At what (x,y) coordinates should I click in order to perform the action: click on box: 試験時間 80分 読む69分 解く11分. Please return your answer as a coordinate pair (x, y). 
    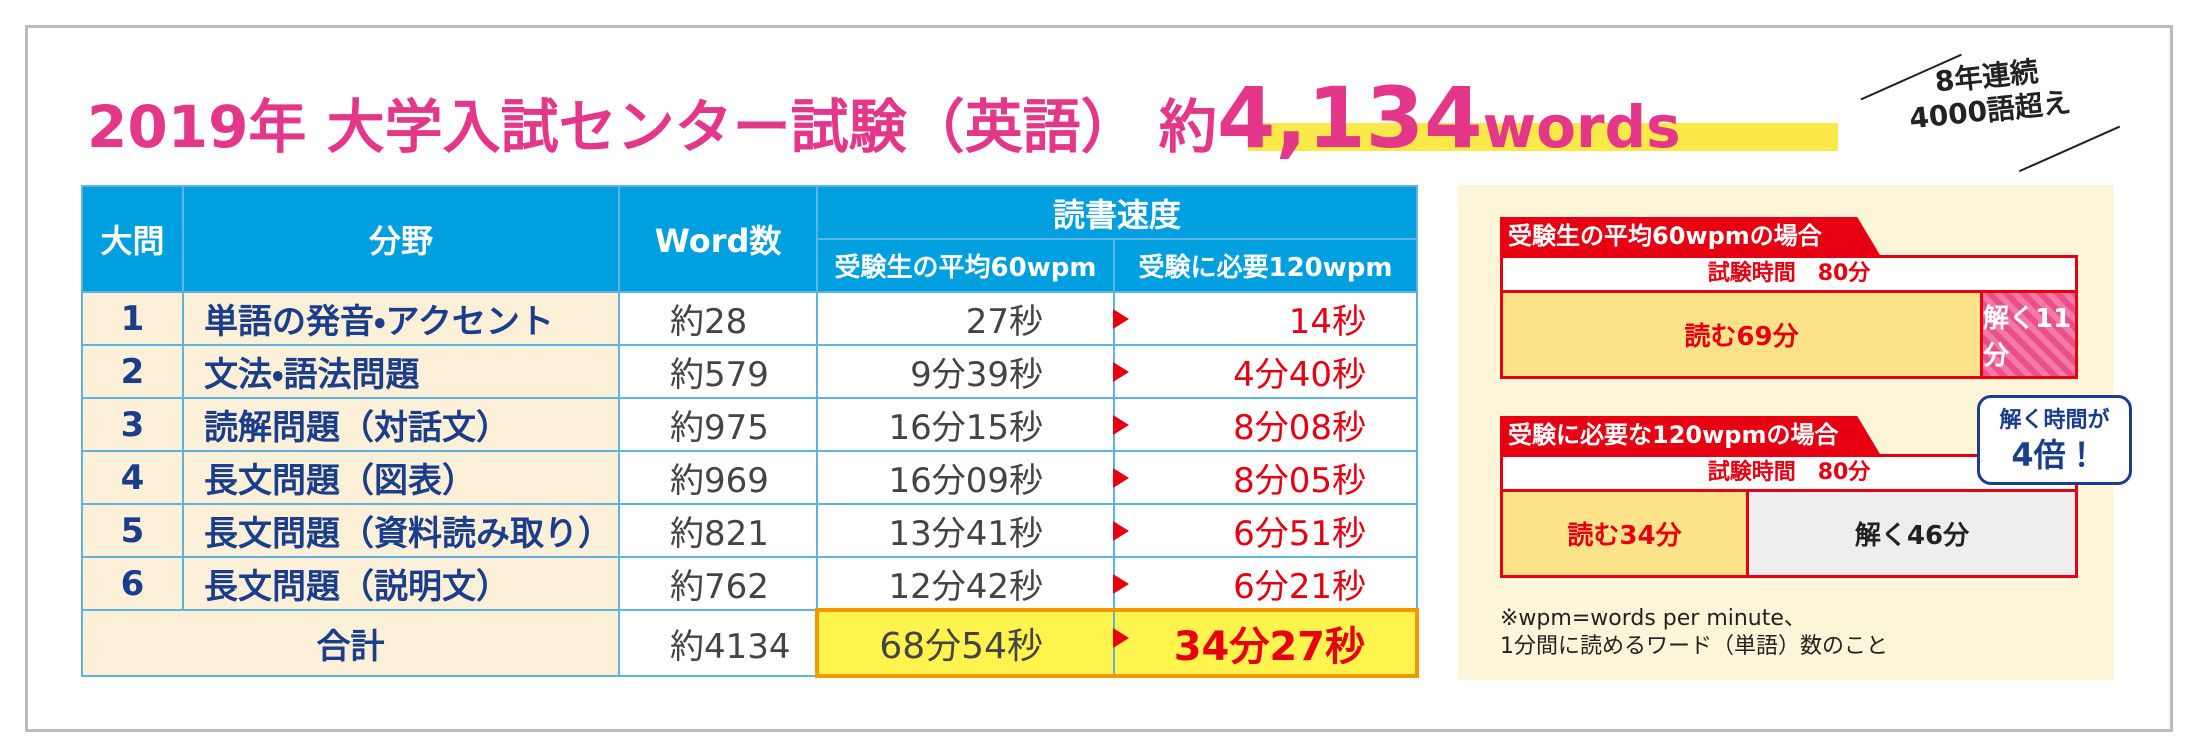
    Looking at the image, I should click on (1789, 317).